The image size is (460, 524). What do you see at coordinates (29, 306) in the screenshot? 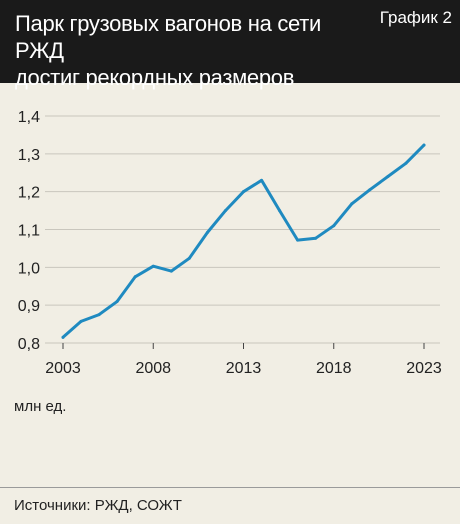
I see `y-tick-label: 0,9` at bounding box center [29, 306].